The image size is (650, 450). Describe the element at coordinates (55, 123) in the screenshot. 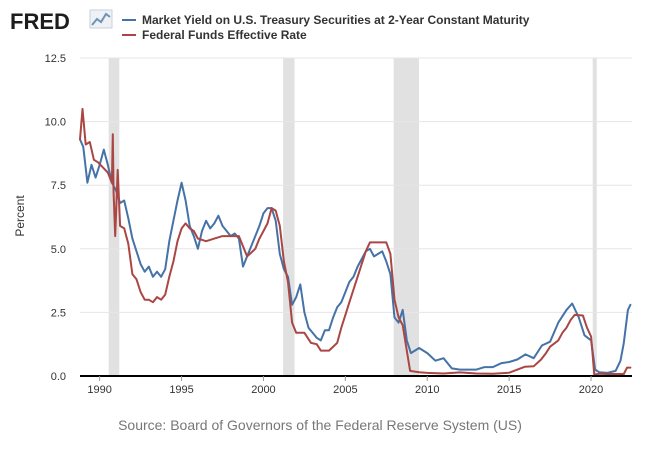

I see `y-tick-label: 10.0` at that location.